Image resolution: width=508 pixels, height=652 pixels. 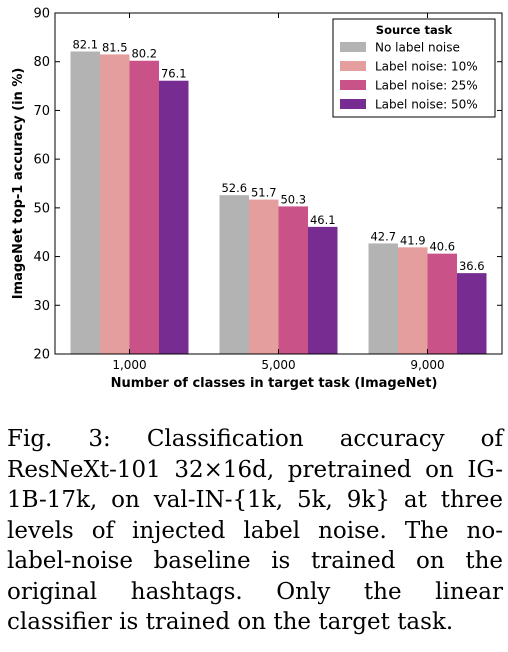 What do you see at coordinates (413, 240) in the screenshot?
I see `bar-value-label: 41.9` at bounding box center [413, 240].